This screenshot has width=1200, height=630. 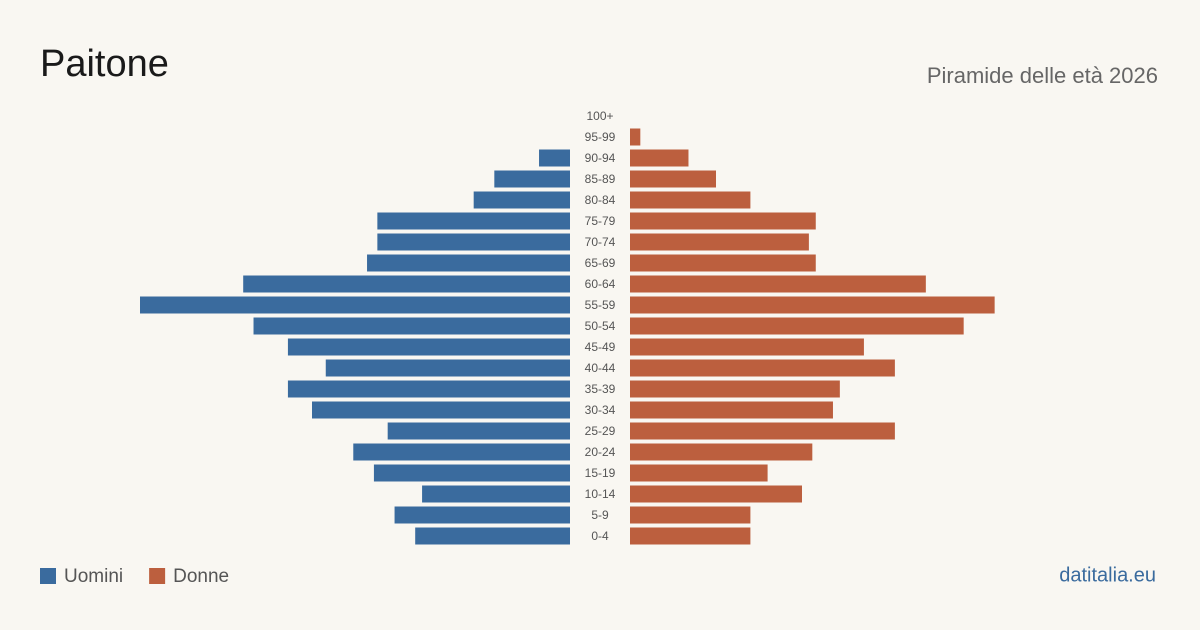 What do you see at coordinates (600, 515) in the screenshot?
I see `age-label: 5-9` at bounding box center [600, 515].